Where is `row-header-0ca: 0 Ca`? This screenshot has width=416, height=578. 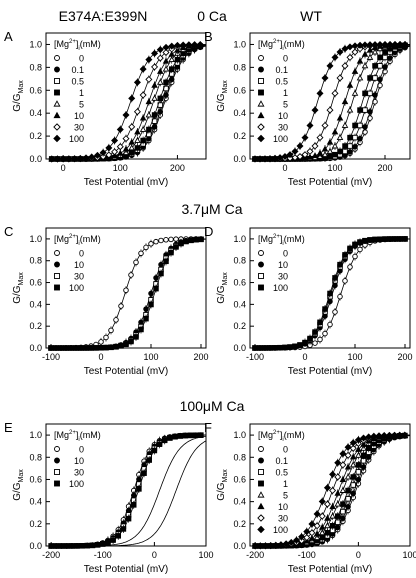
row-header-0ca: 0 Ca is located at coordinates (212, 16).